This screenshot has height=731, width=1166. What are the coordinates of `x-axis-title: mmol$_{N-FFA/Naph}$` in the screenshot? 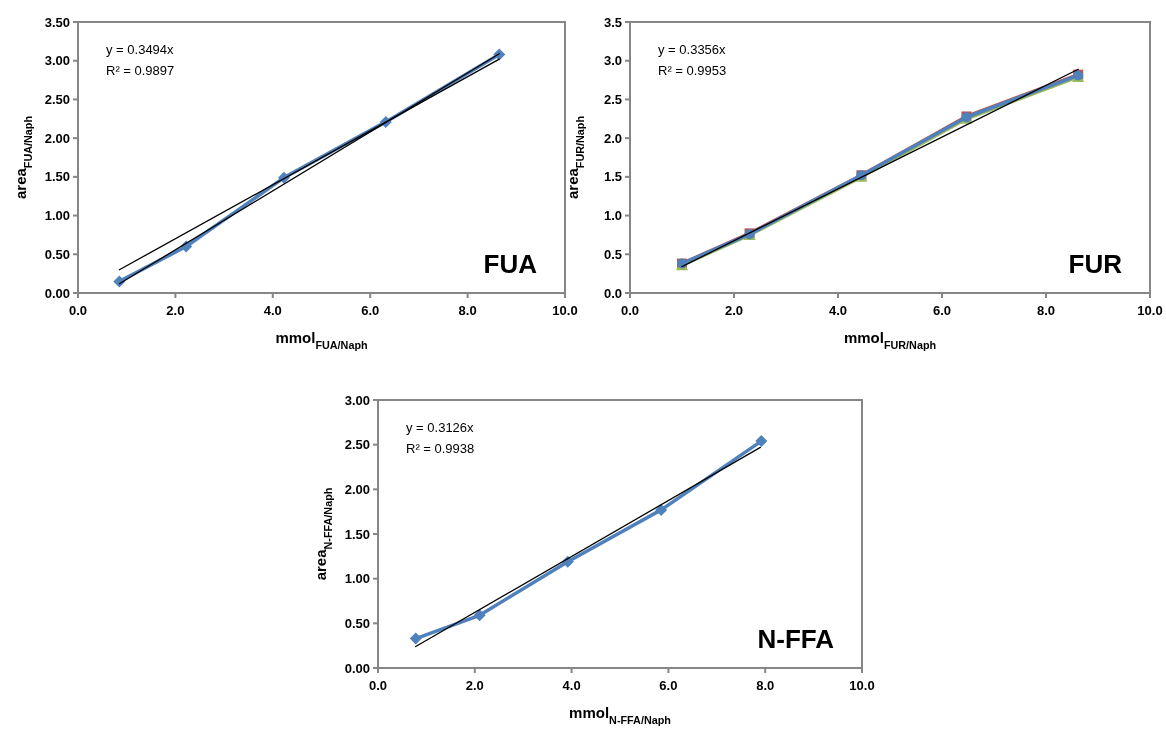 It's located at (620, 715).